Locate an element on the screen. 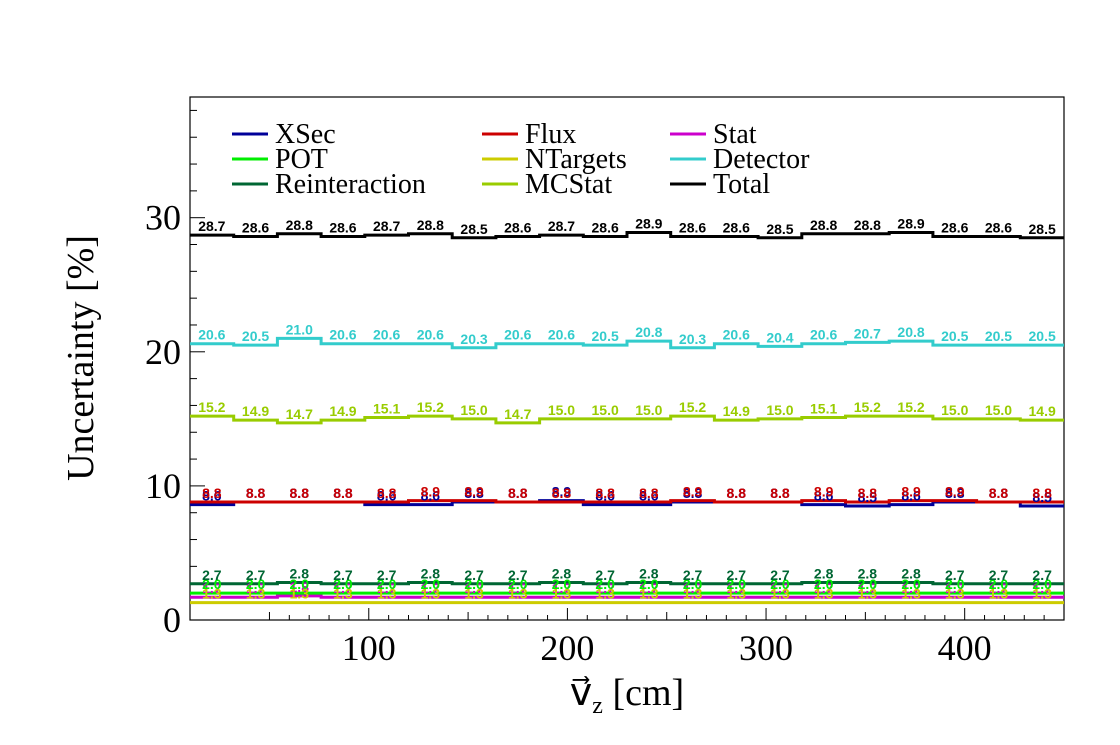  data-label: 28.5 is located at coordinates (779, 229).